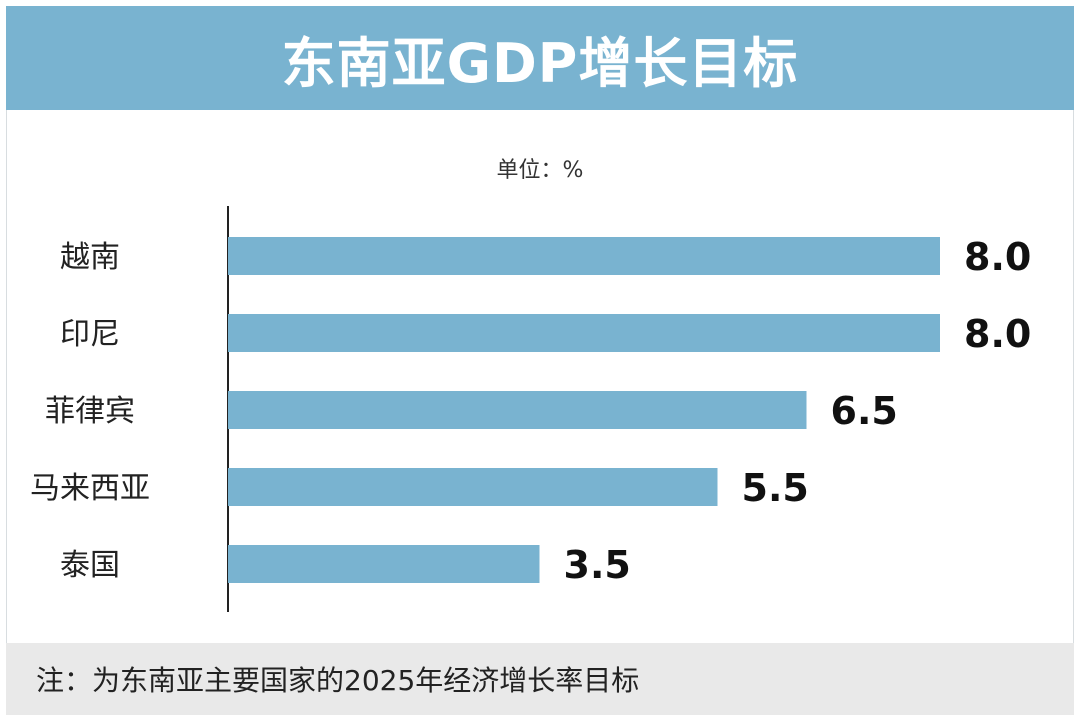 The image size is (1080, 721). What do you see at coordinates (540, 170) in the screenshot?
I see `unit-label: 单位：%` at bounding box center [540, 170].